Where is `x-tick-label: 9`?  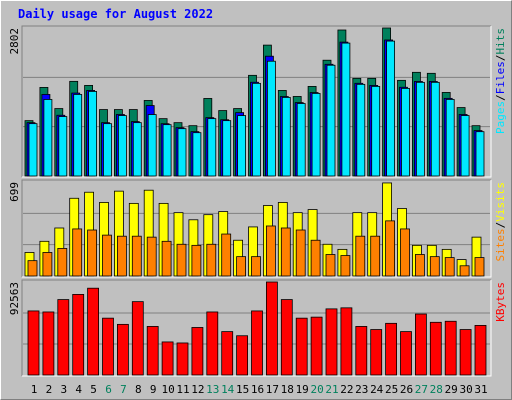 x-tick-label: 9 is located at coordinates (153, 389).